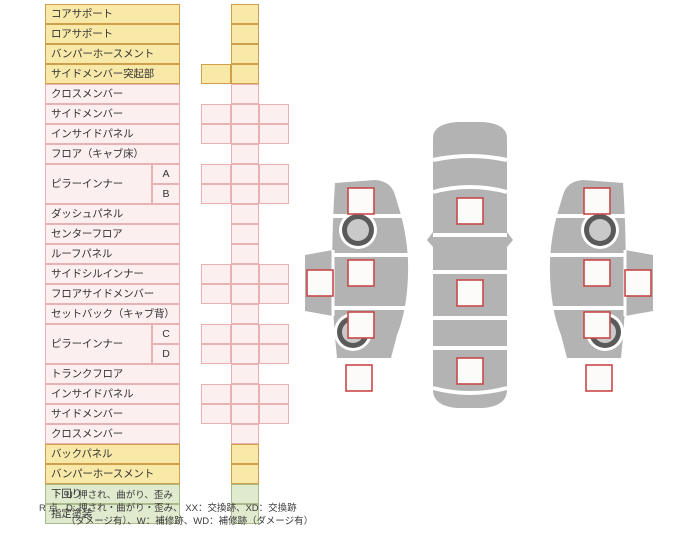 This screenshot has height=535, width=692. Describe the element at coordinates (166, 174) in the screenshot. I see `row-sub-label: A` at that location.